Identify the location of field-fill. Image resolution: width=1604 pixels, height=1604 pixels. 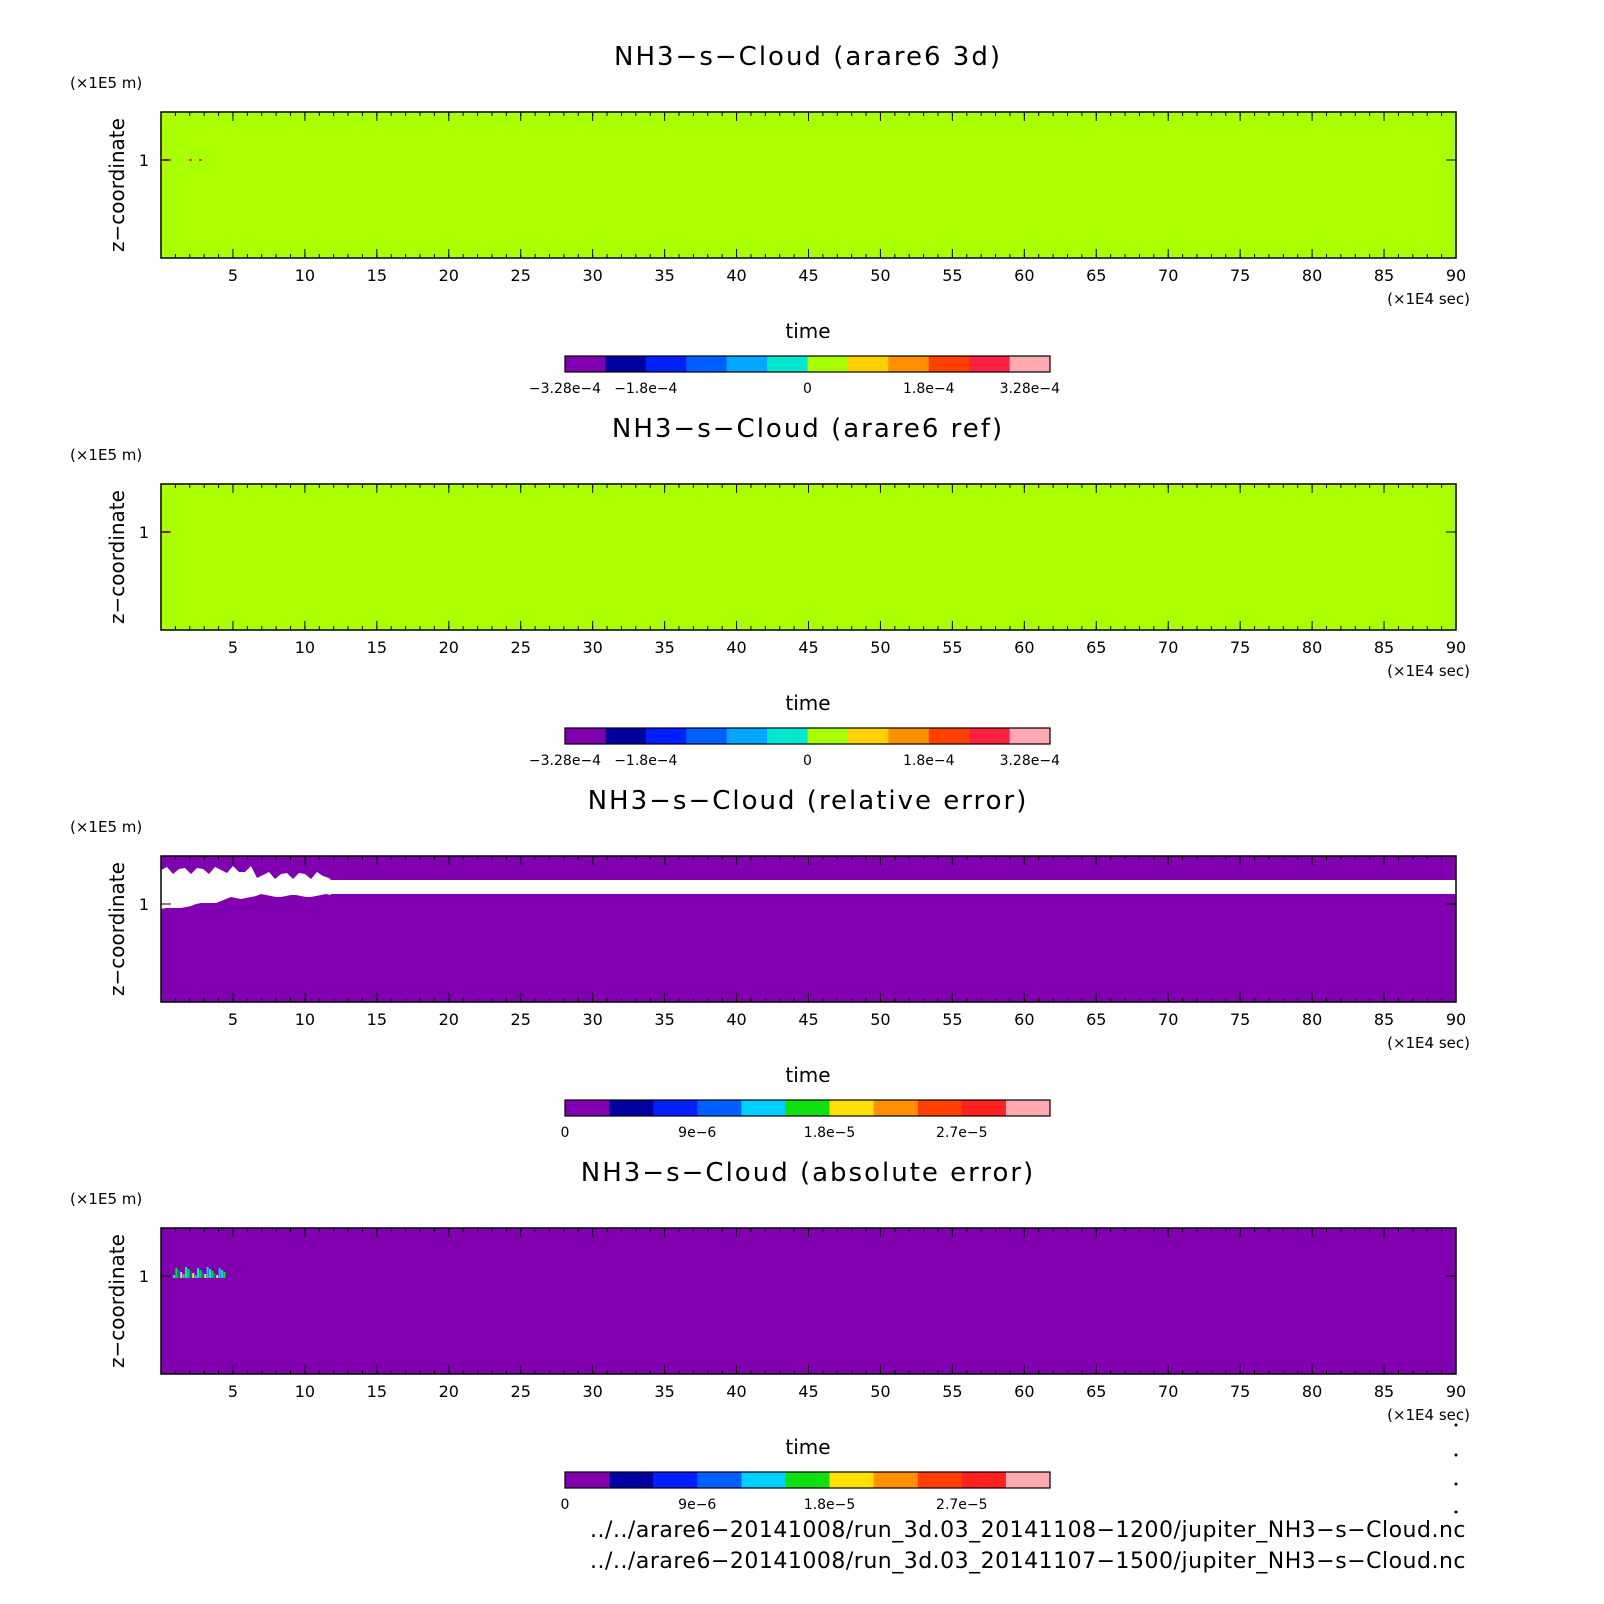
(808, 929).